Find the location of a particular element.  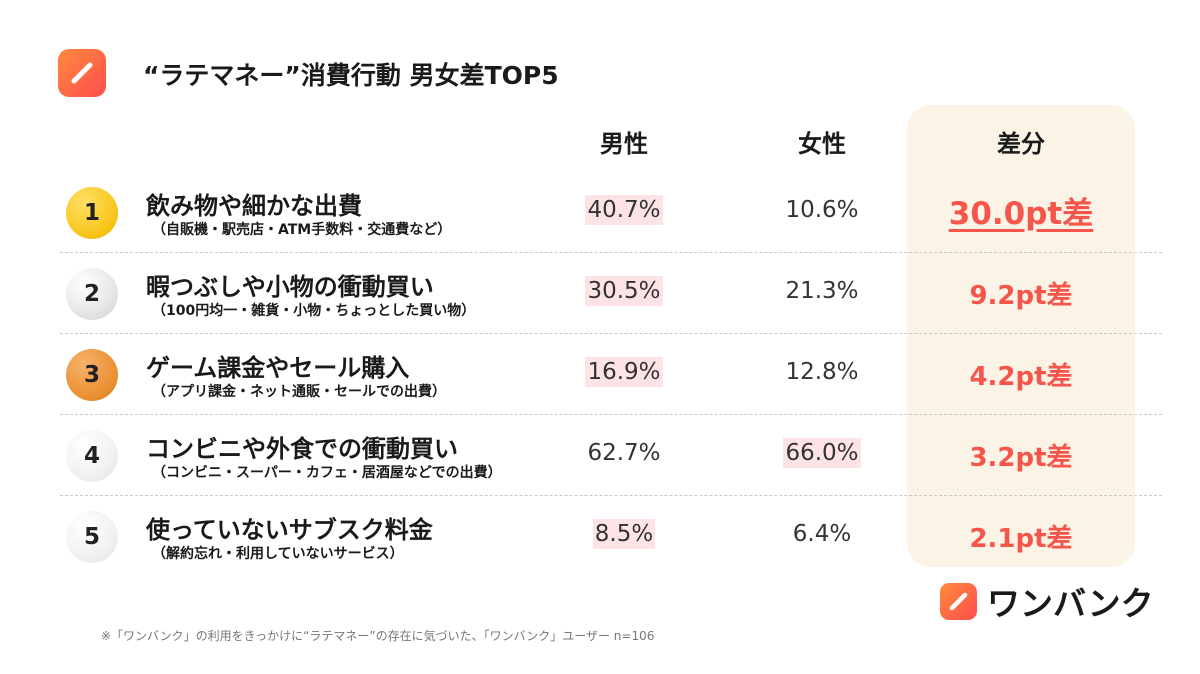

male-value-cell: 30.5% is located at coordinates (624, 291).